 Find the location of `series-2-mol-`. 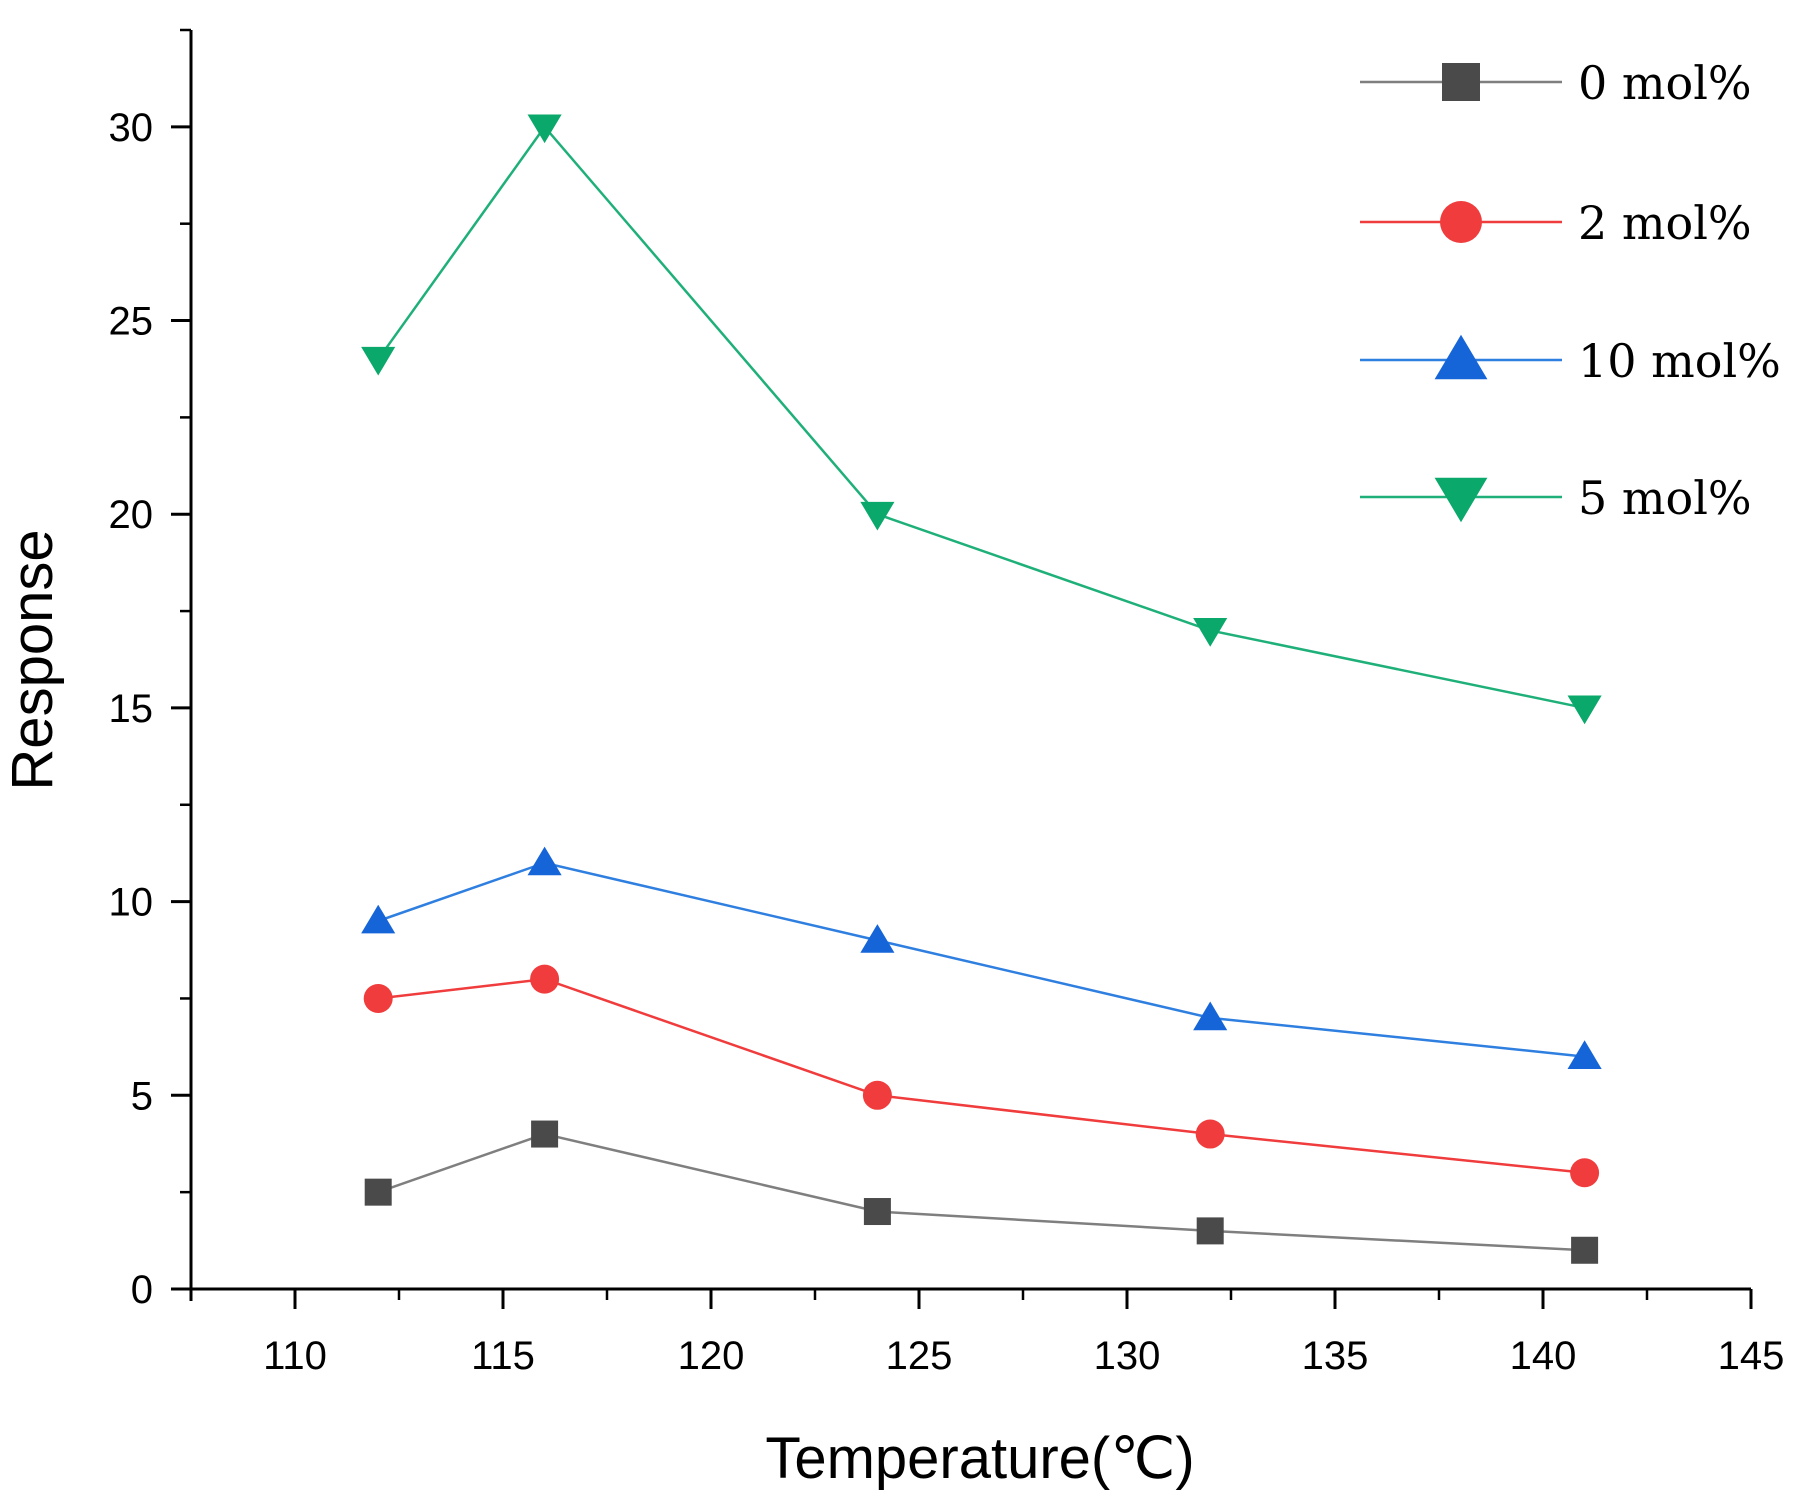

series-2-mol- is located at coordinates (981, 1076).